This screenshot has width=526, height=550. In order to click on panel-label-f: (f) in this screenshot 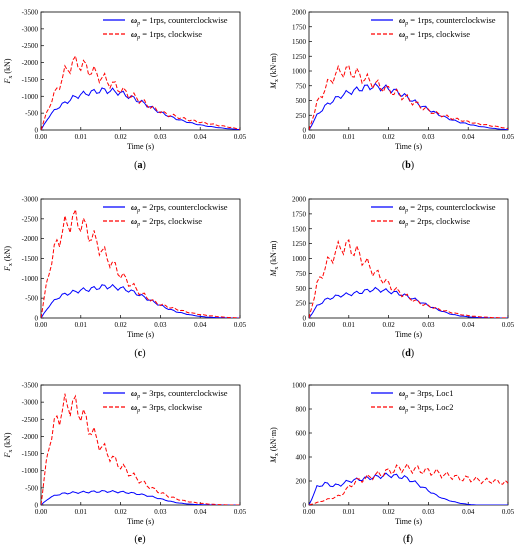, I will do `click(408, 539)`.